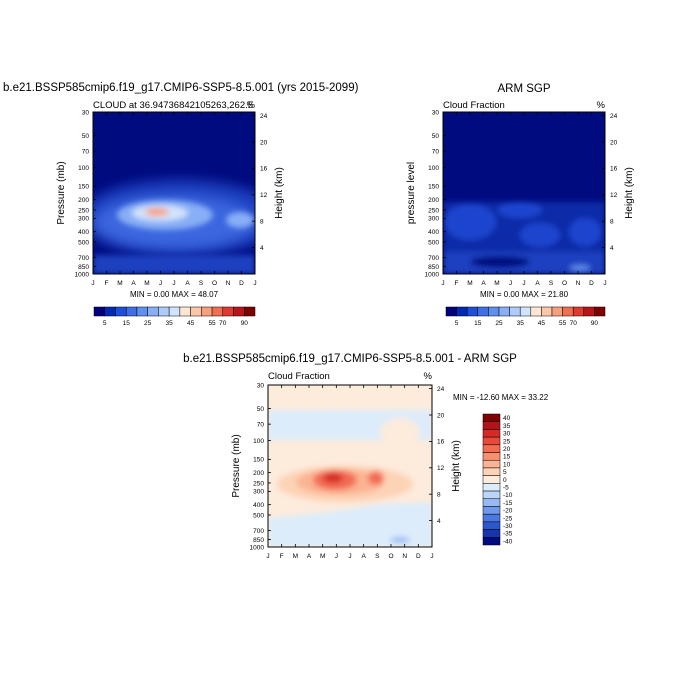 This screenshot has height=700, width=700. What do you see at coordinates (83, 258) in the screenshot?
I see `model-y-tick-label: 700` at bounding box center [83, 258].